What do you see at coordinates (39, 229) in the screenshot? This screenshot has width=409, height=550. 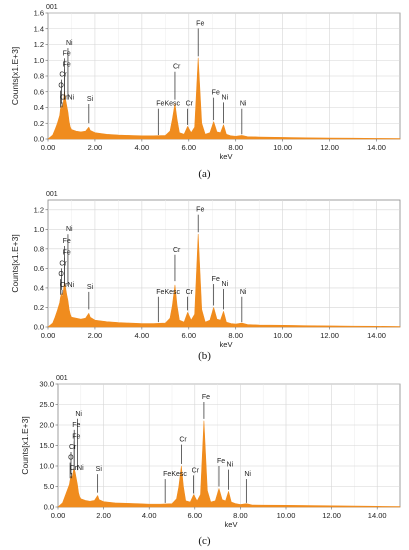 I see `y-tick-label: 1.0` at bounding box center [39, 229].